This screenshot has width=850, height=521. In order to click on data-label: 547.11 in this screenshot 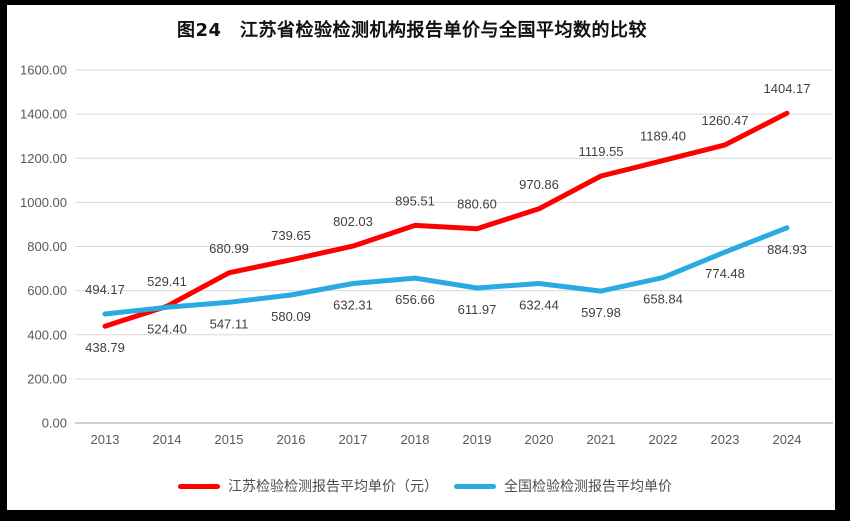, I will do `click(229, 323)`.